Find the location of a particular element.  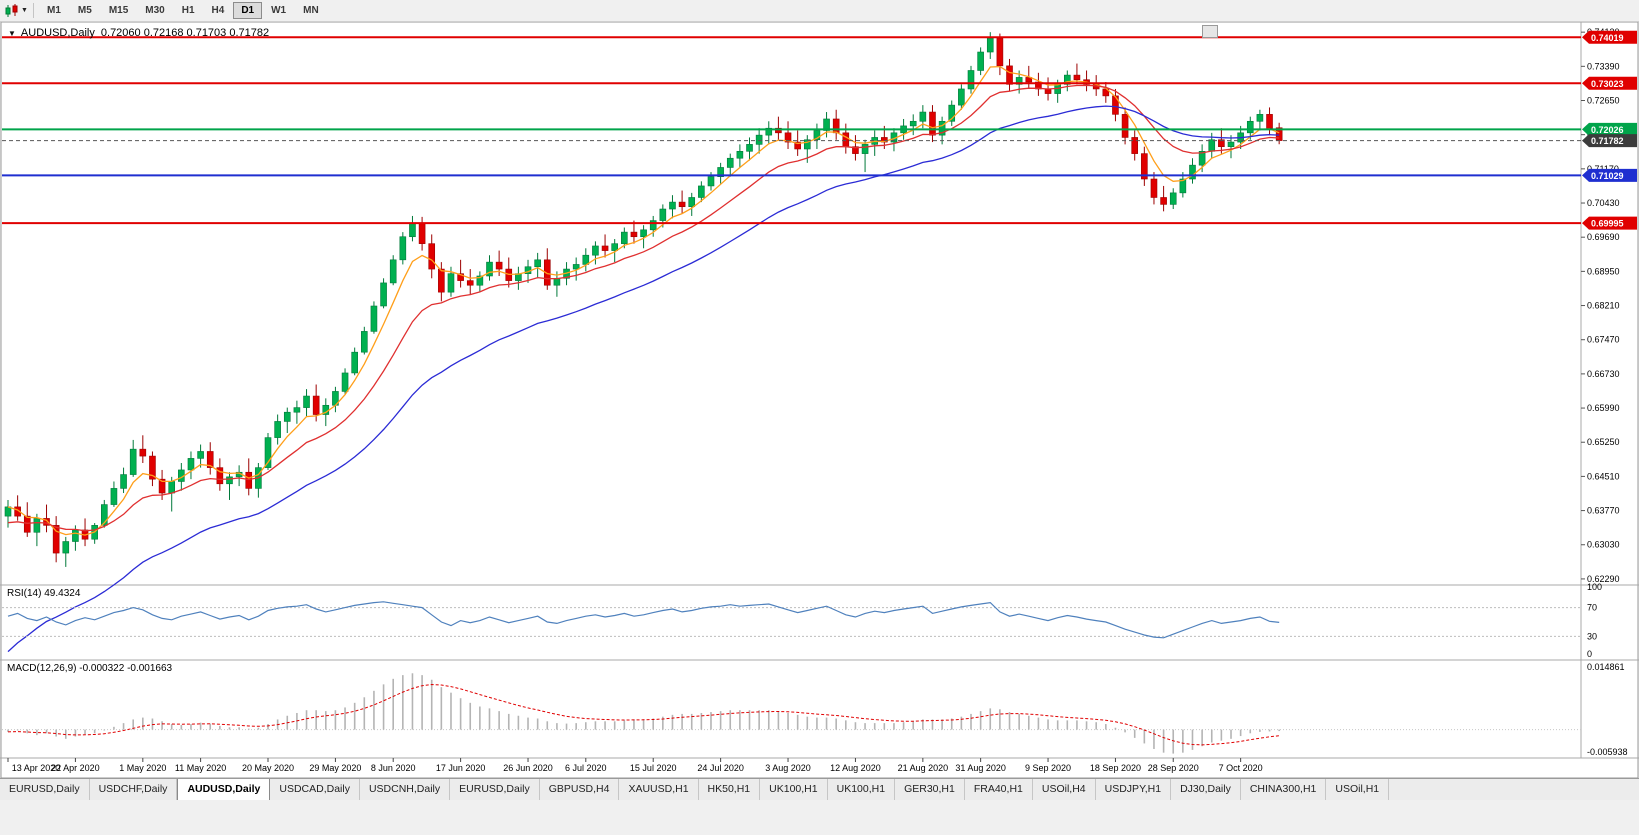

period-button-m1: M1 is located at coordinates (54, 10).